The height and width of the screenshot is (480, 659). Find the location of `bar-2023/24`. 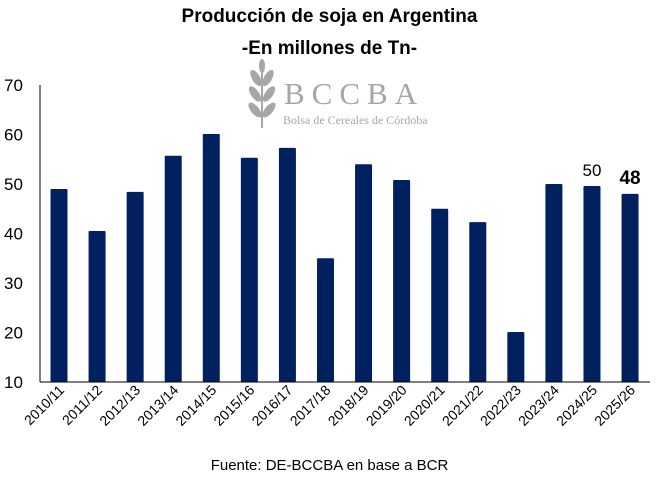

bar-2023/24 is located at coordinates (554, 283).